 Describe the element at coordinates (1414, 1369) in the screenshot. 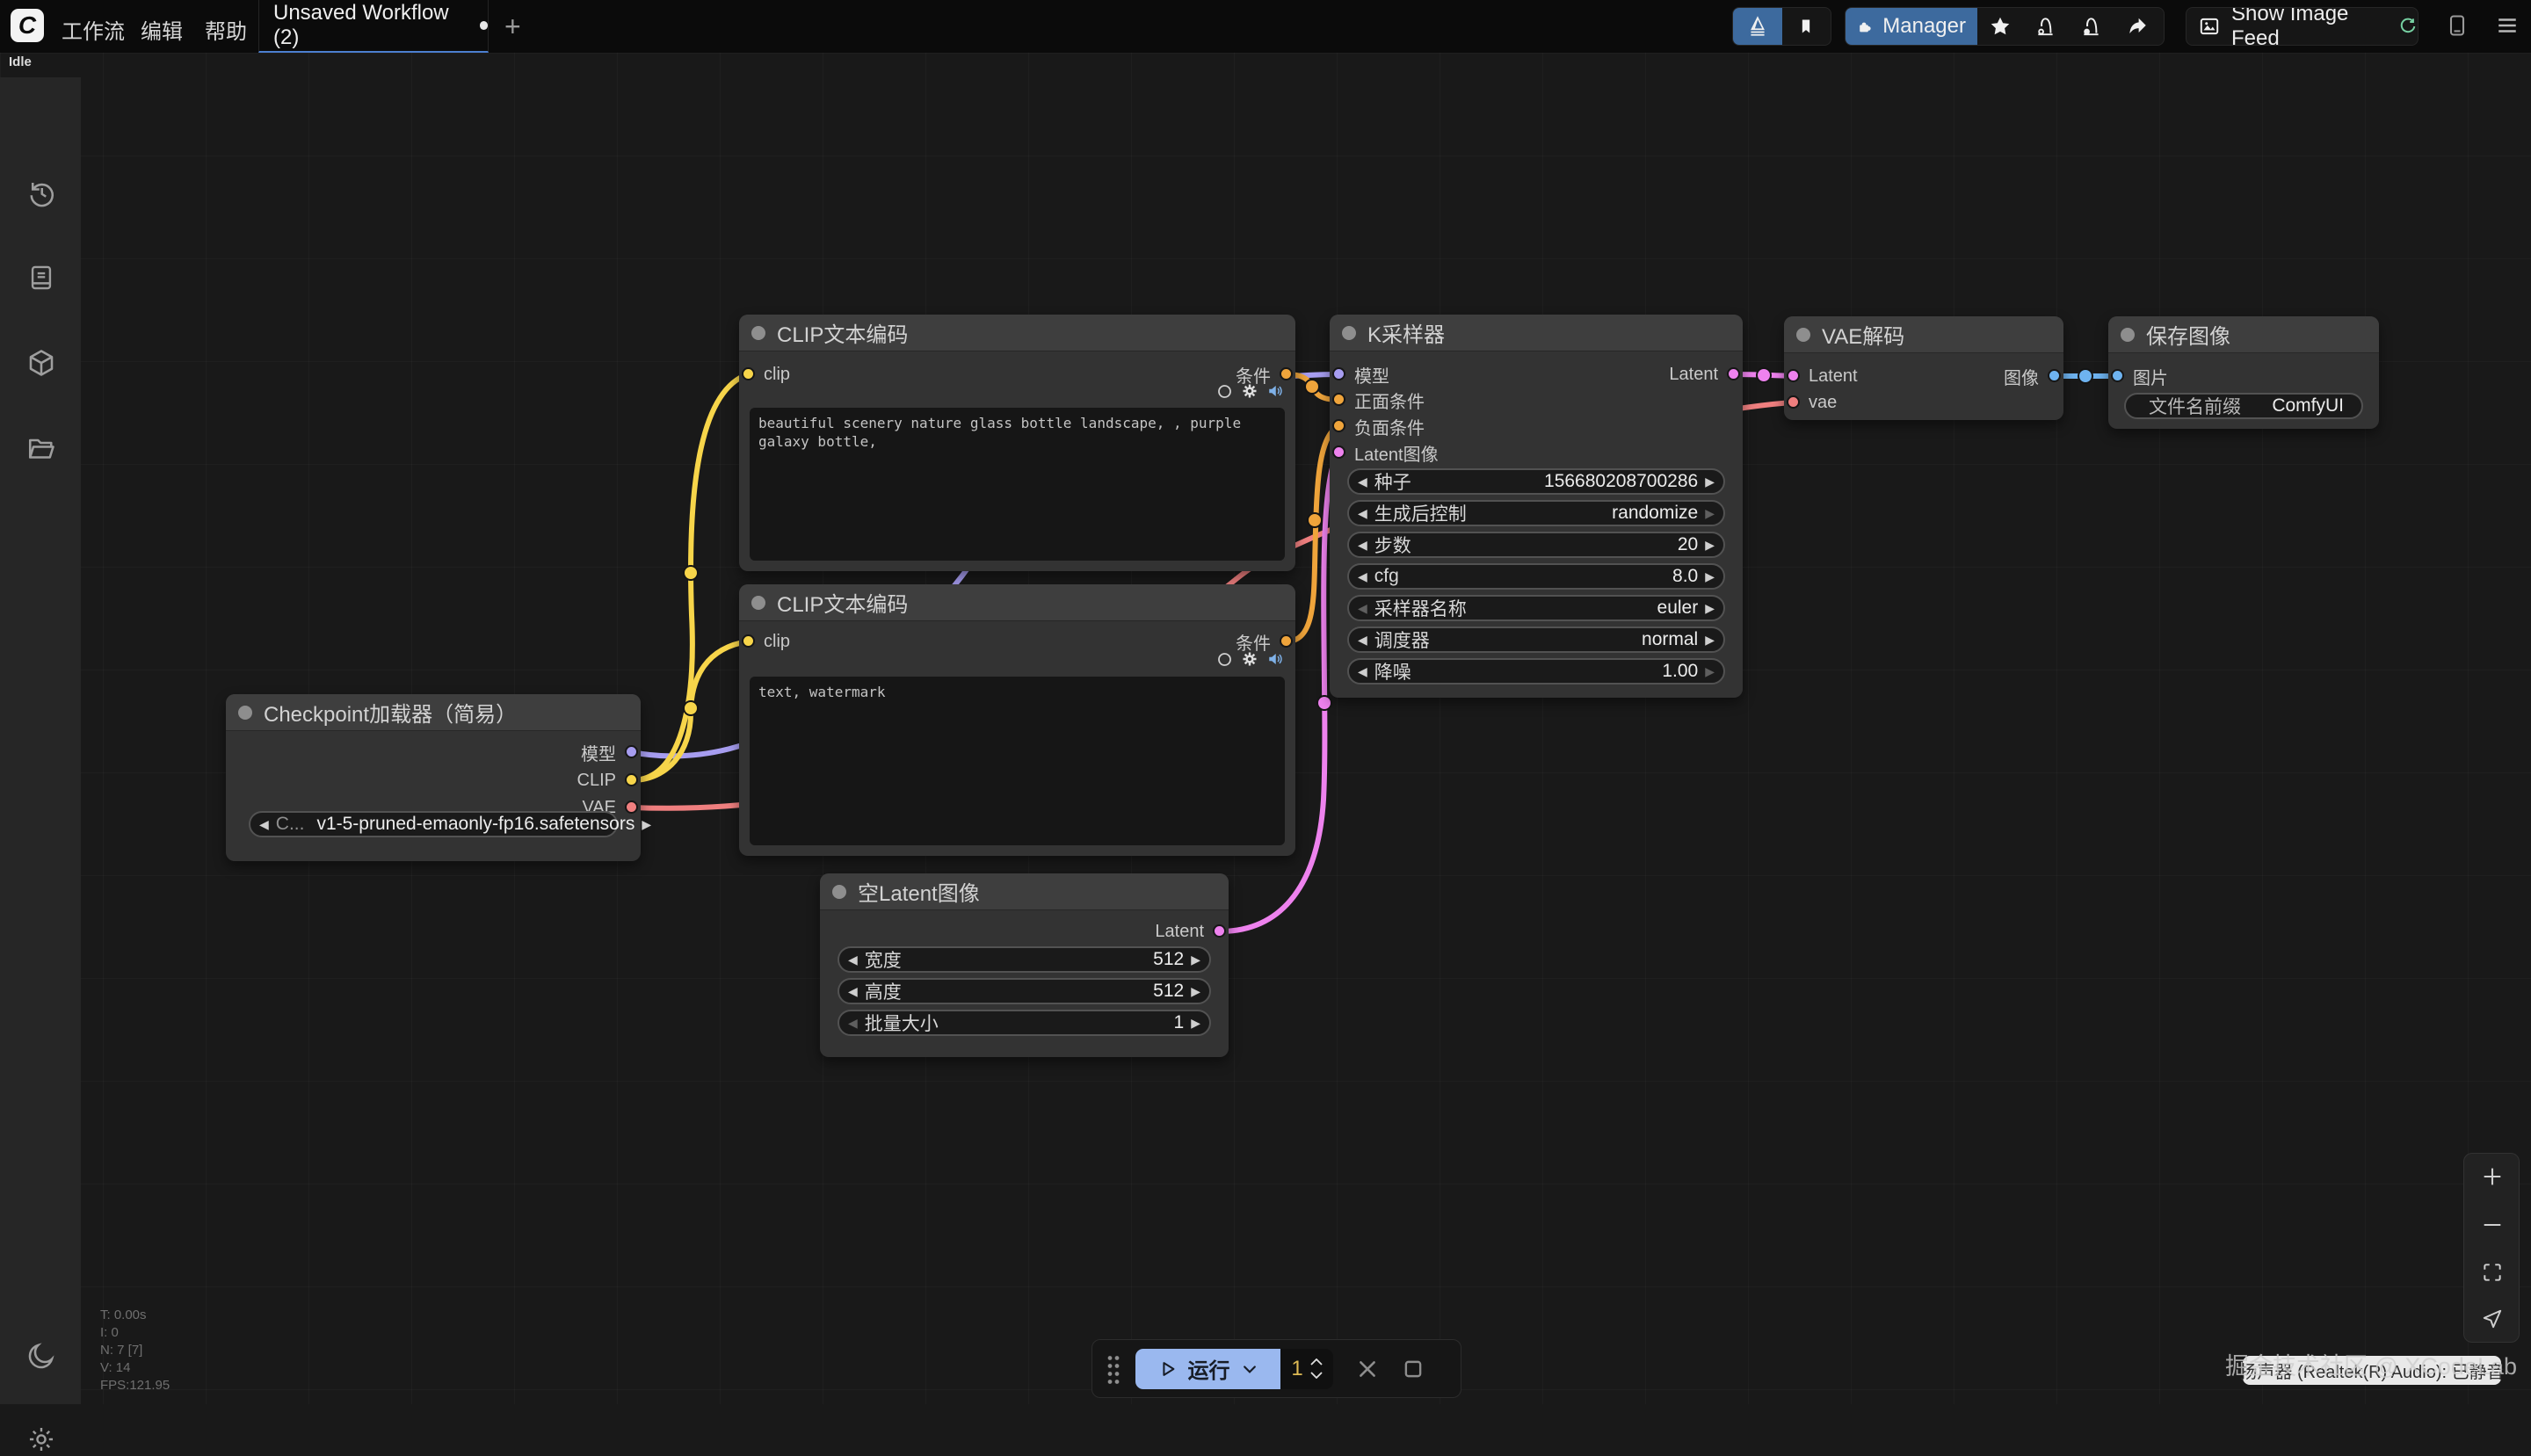

I see `stop-button` at that location.